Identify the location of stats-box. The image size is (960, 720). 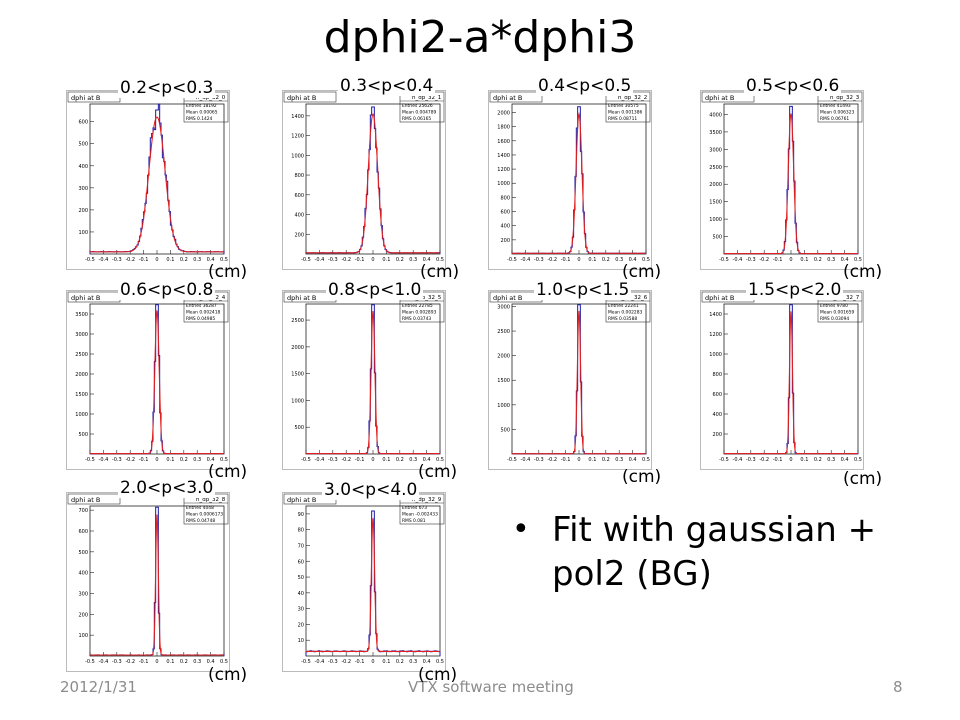
(628, 107).